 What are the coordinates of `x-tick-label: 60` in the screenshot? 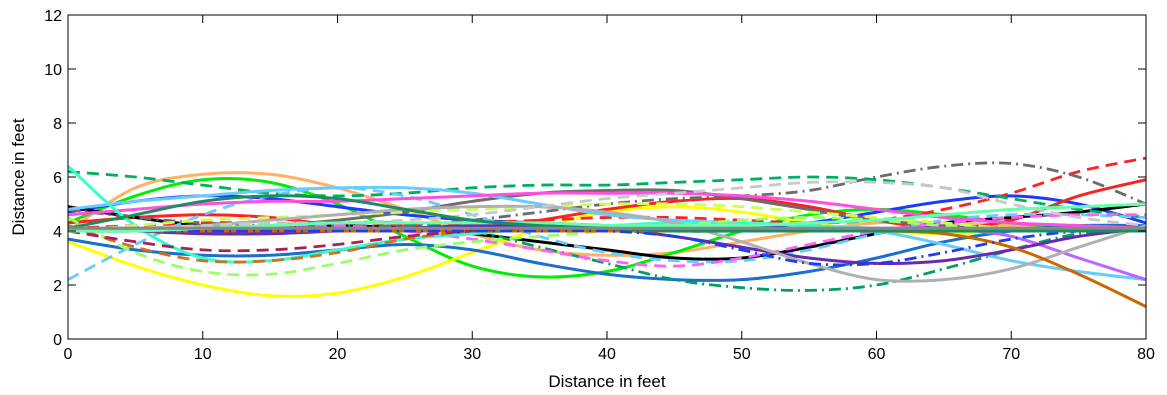 It's located at (877, 354).